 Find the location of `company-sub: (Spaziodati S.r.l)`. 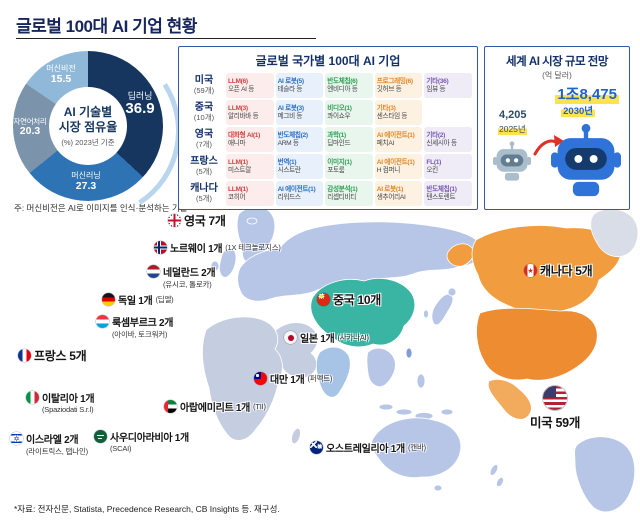

company-sub: (Spaziodati S.r.l) is located at coordinates (68, 409).